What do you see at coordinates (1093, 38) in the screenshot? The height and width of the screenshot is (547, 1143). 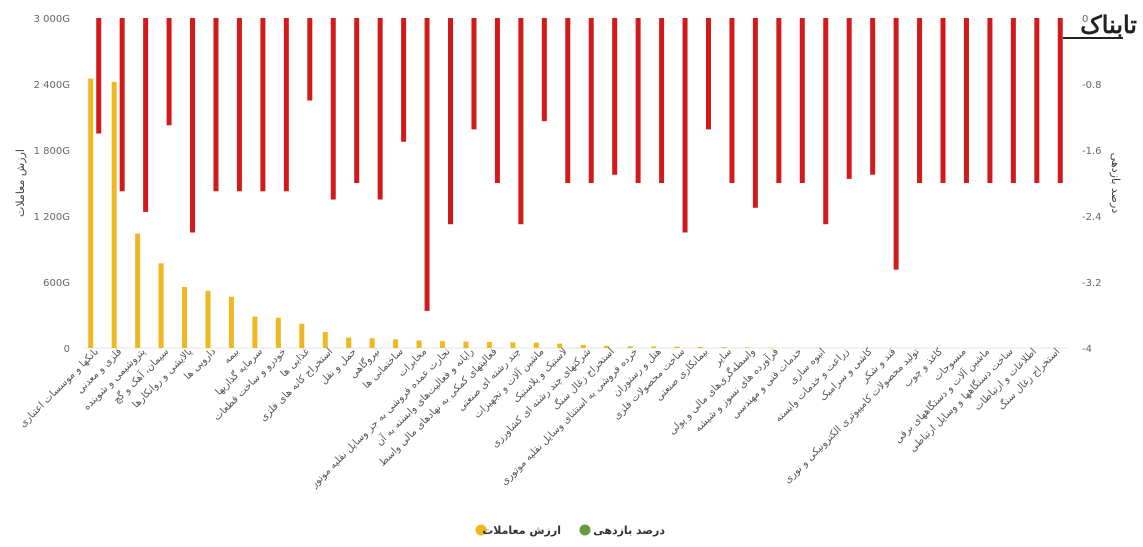 I see `logo-underline` at bounding box center [1093, 38].